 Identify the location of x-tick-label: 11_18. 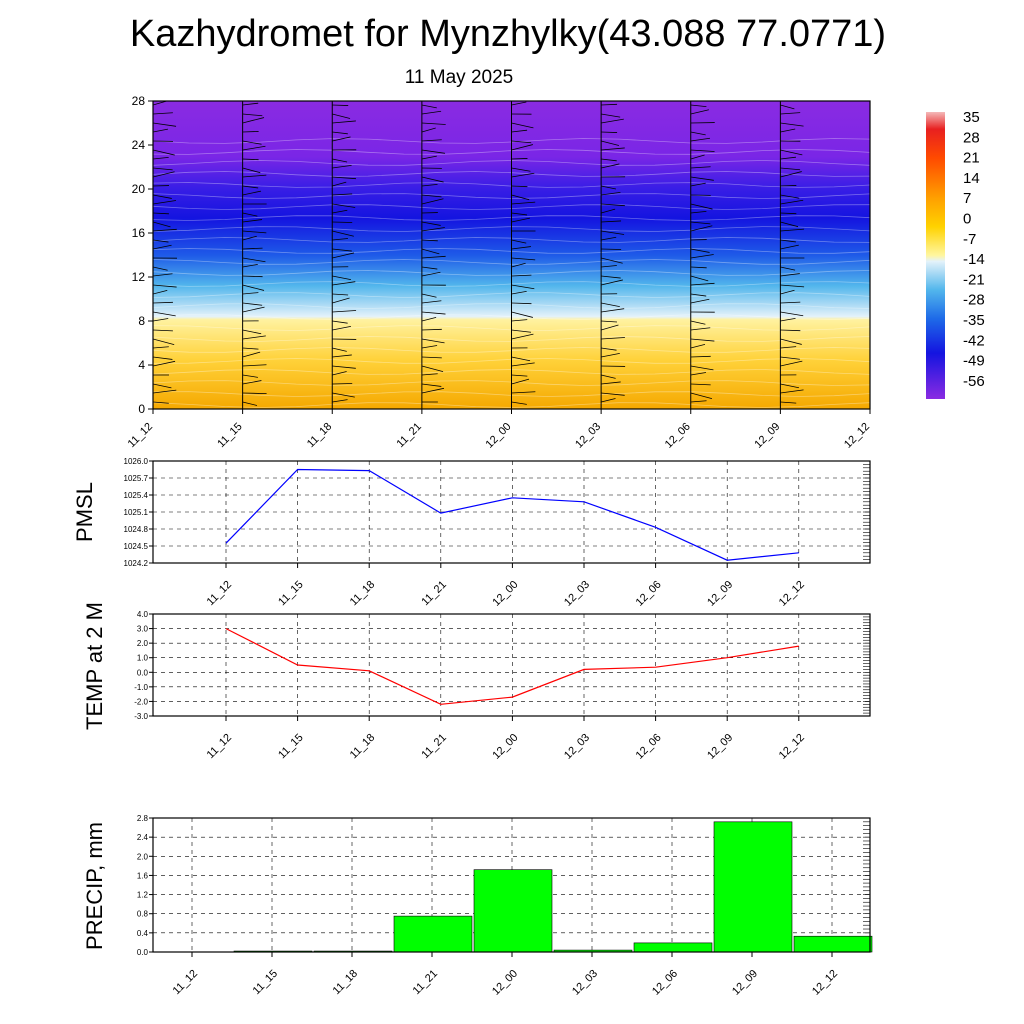
(363, 594).